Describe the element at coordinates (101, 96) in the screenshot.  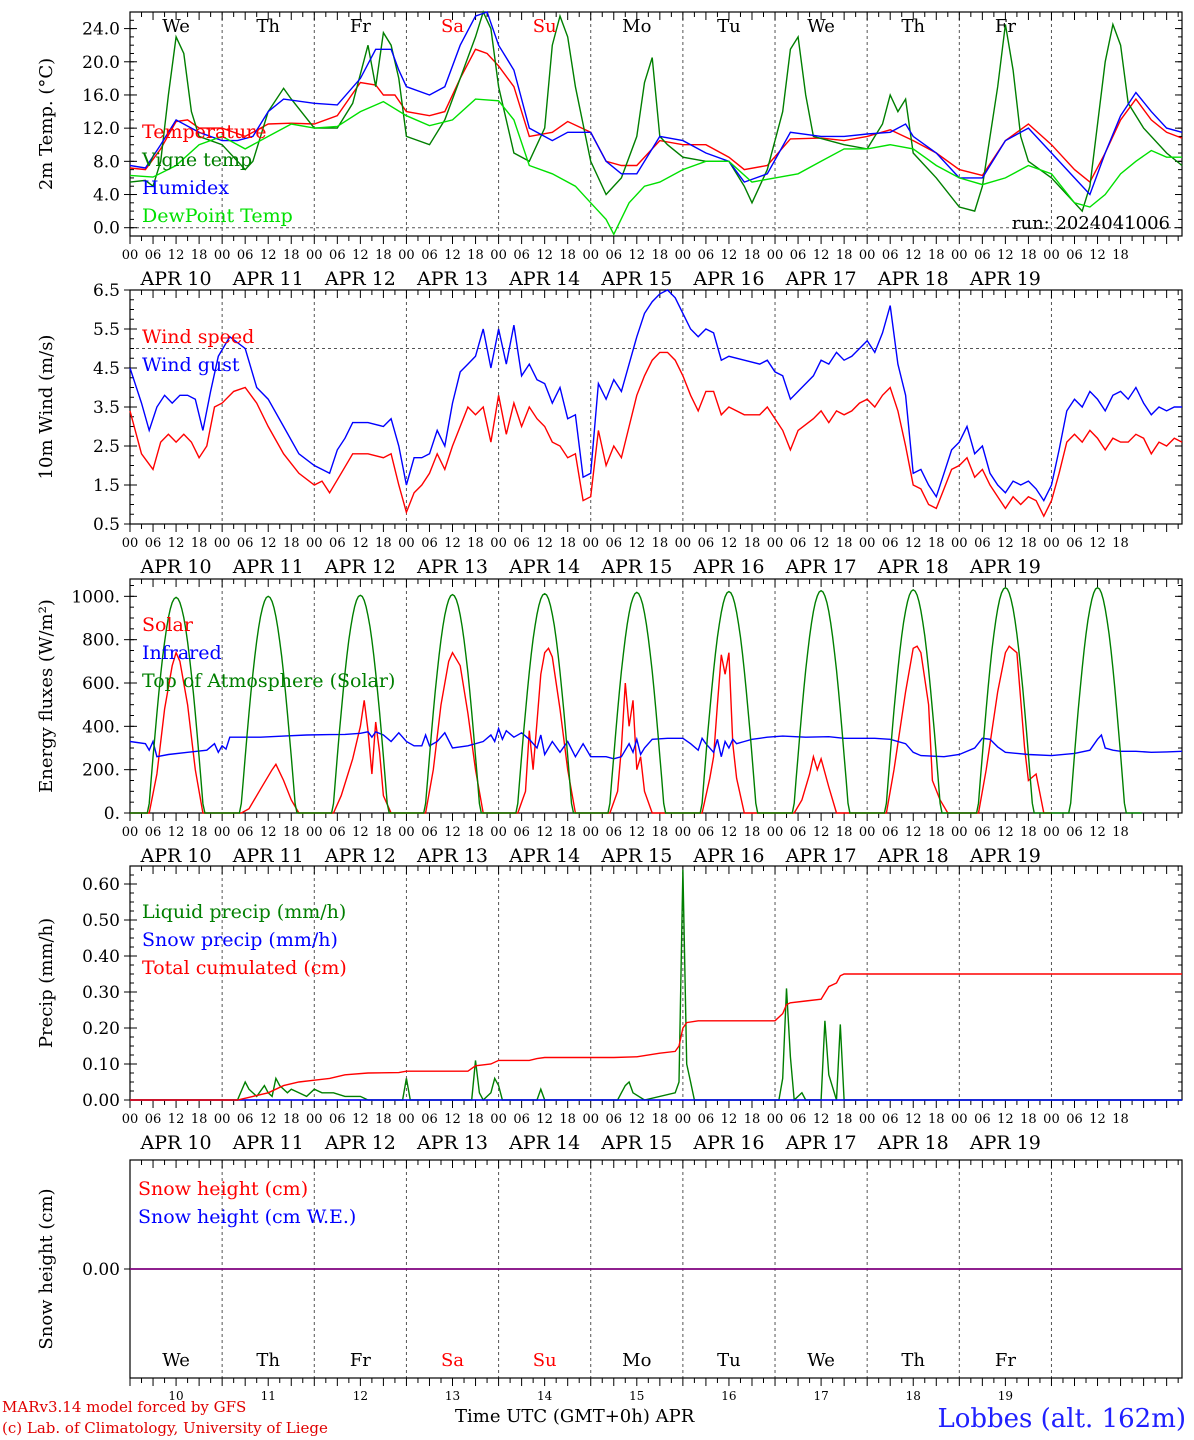
I see `y-tick-label: 16.0` at that location.